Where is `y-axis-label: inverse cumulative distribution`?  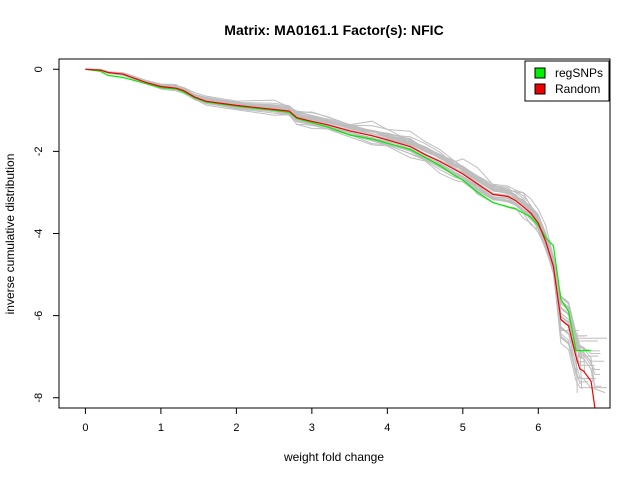 y-axis-label: inverse cumulative distribution is located at coordinates (10, 234).